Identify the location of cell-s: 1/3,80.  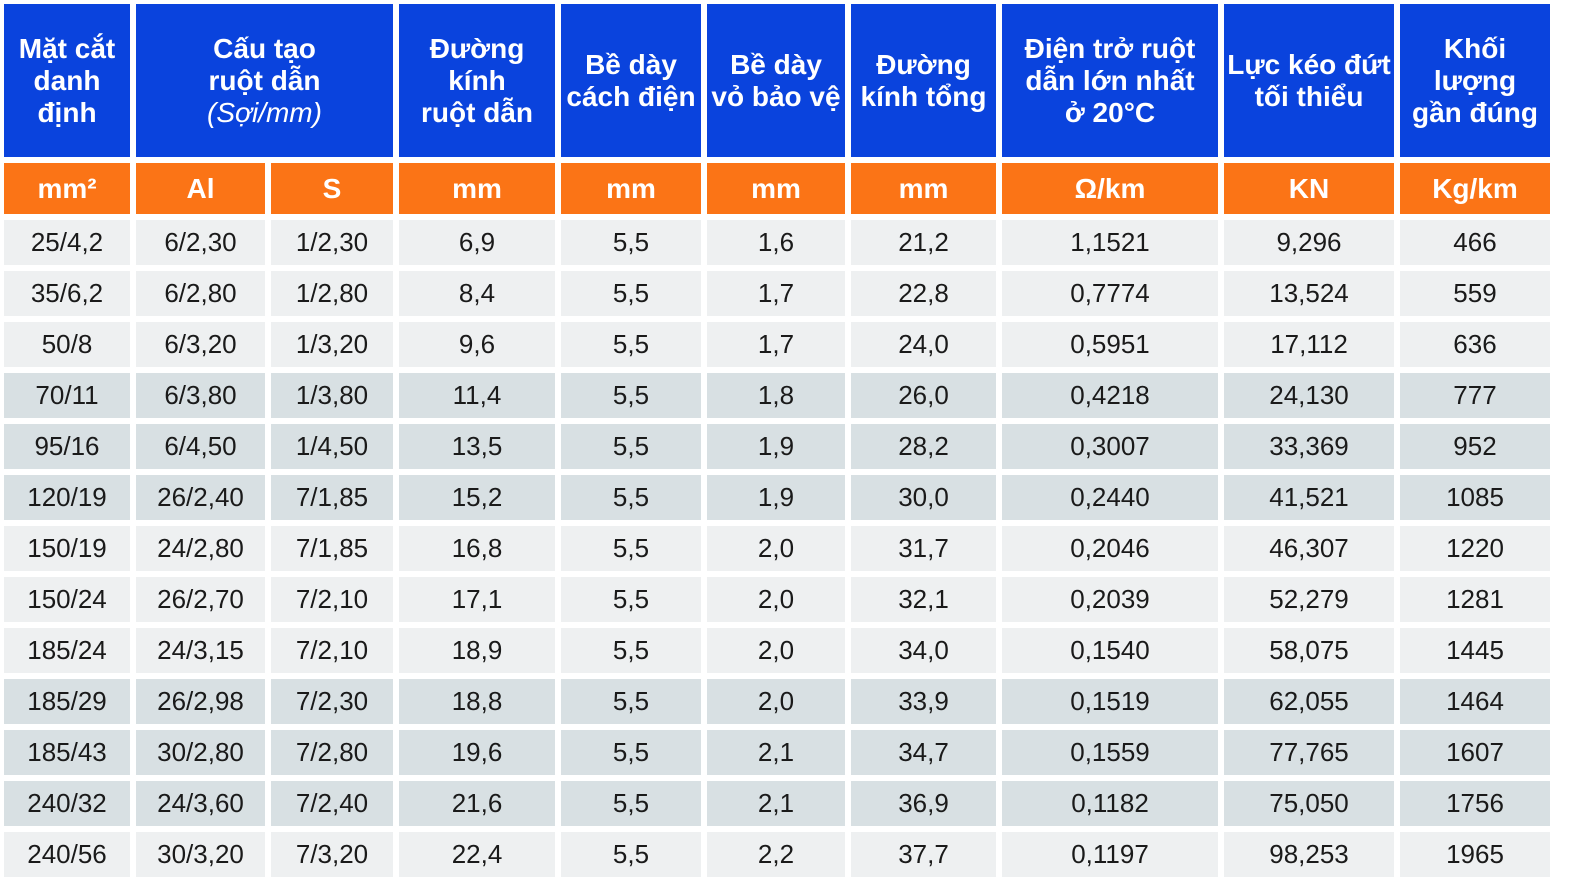
(332, 395).